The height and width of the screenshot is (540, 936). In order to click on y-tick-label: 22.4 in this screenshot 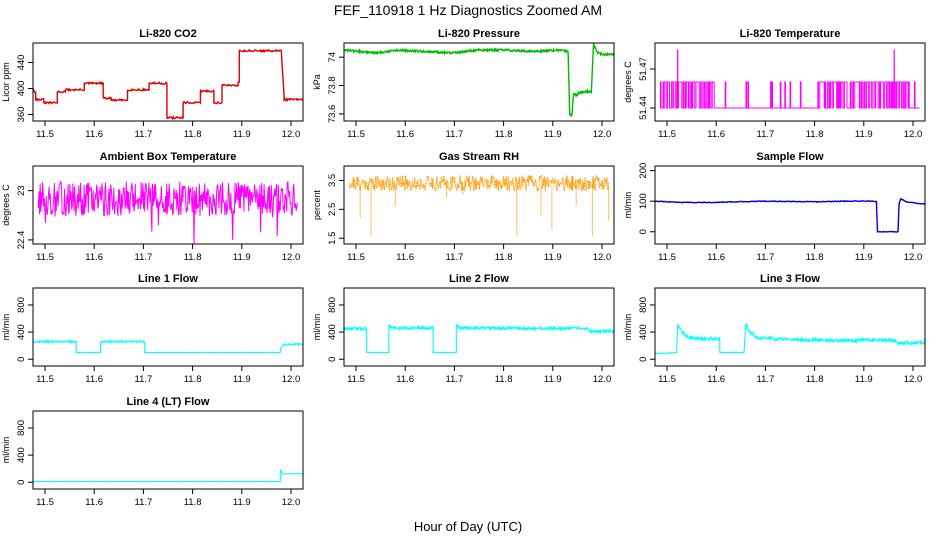, I will do `click(21, 240)`.